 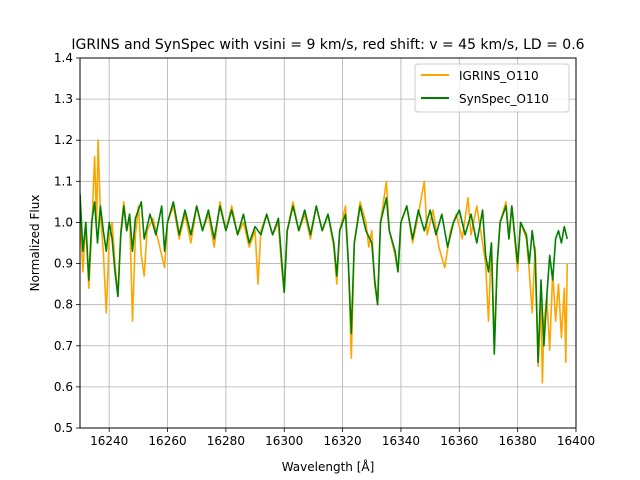 I want to click on x-tick-label: 16320, so click(x=342, y=441).